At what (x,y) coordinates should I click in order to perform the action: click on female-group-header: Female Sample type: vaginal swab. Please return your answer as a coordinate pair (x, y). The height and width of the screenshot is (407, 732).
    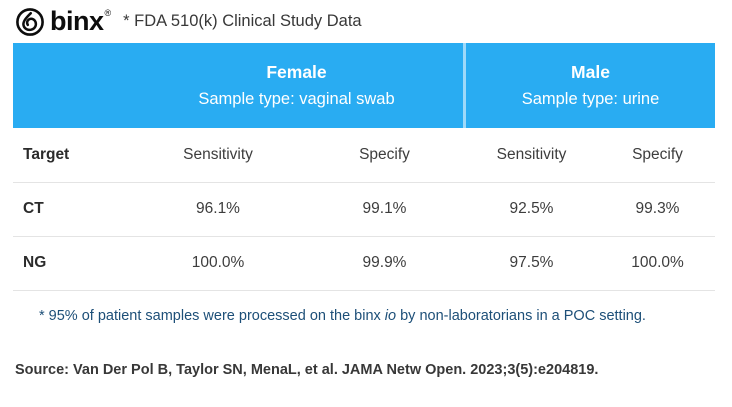
    Looking at the image, I should click on (296, 85).